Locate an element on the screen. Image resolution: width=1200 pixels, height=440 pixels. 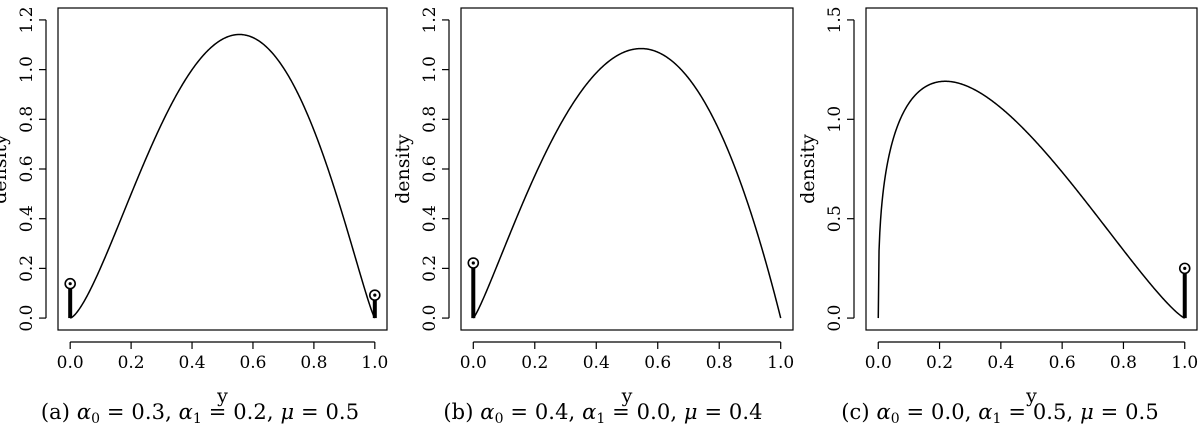
y-tick-label: 1.5 is located at coordinates (835, 19).